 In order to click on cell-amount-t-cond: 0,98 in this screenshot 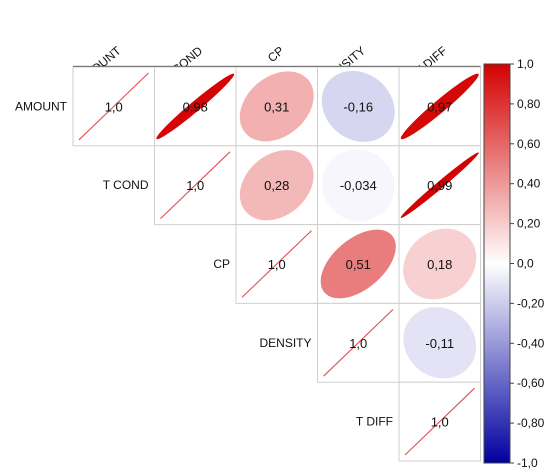, I will do `click(195, 106)`.